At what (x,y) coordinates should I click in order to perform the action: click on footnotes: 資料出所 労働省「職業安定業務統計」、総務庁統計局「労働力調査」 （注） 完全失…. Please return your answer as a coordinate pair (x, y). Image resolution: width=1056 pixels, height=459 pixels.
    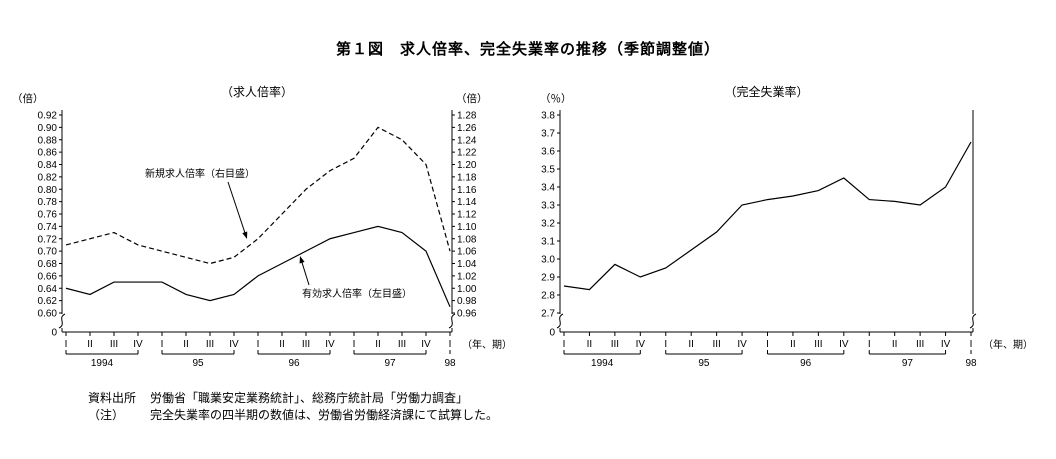
    Looking at the image, I should click on (293, 407).